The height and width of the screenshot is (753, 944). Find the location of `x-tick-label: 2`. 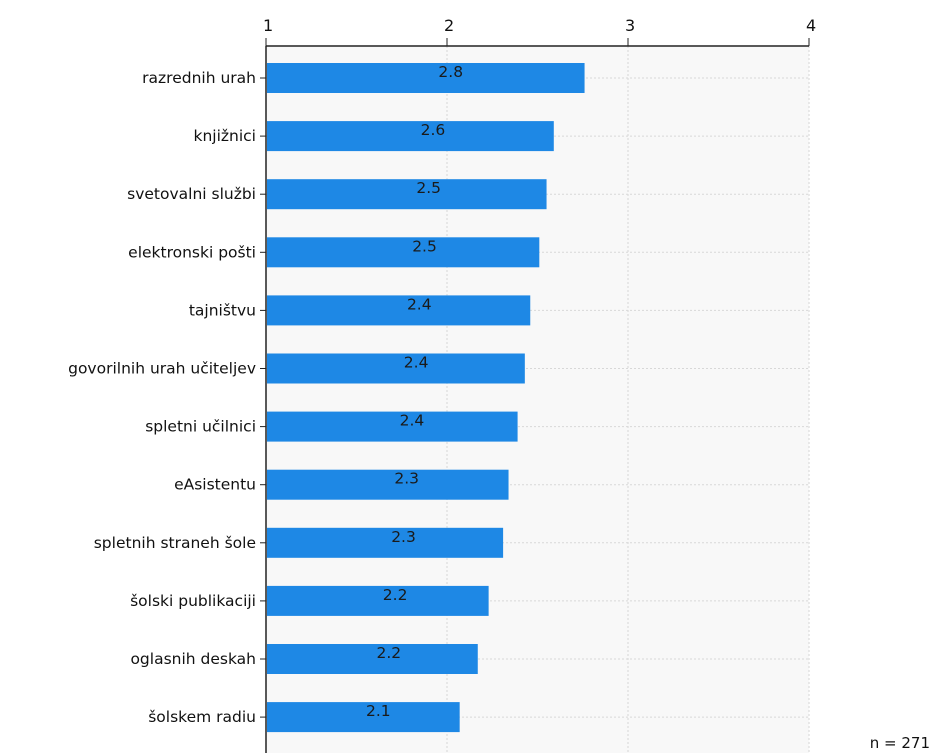

x-tick-label: 2 is located at coordinates (449, 25).